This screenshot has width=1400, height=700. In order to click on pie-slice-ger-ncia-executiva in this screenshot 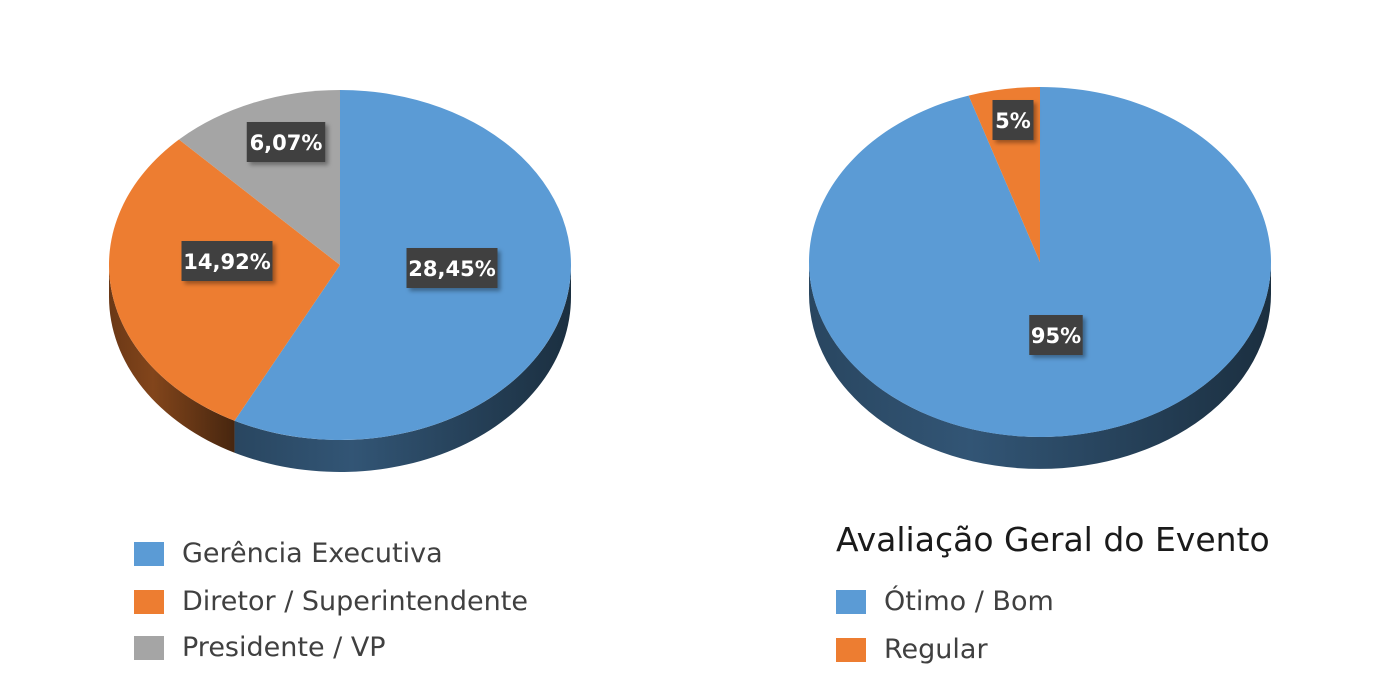, I will do `click(403, 265)`.